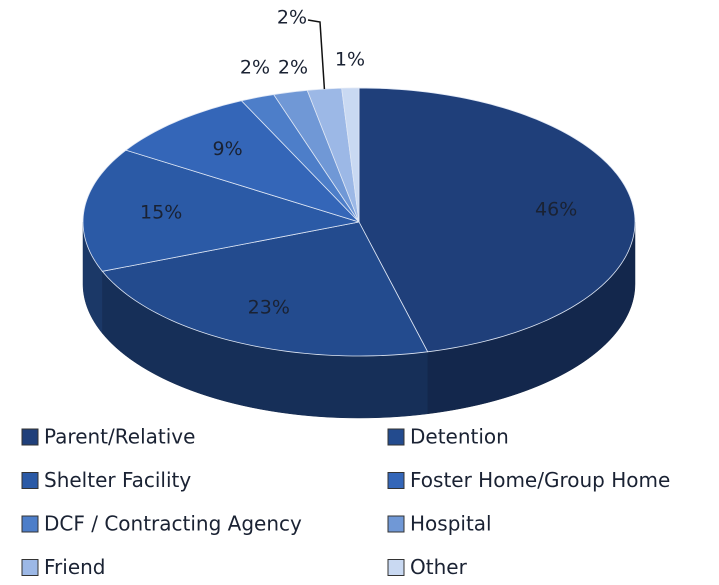 The image size is (719, 585). I want to click on data-label: 1%, so click(350, 60).